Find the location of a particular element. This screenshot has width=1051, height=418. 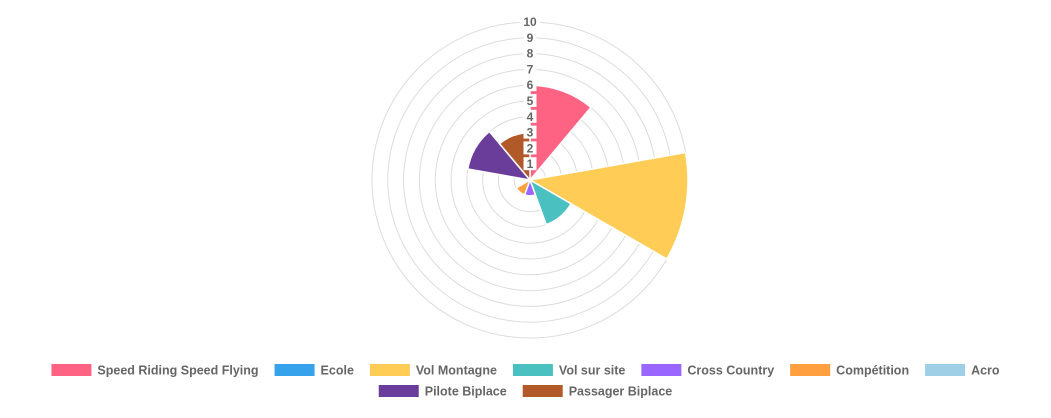

tick-label: 6 is located at coordinates (530, 85).